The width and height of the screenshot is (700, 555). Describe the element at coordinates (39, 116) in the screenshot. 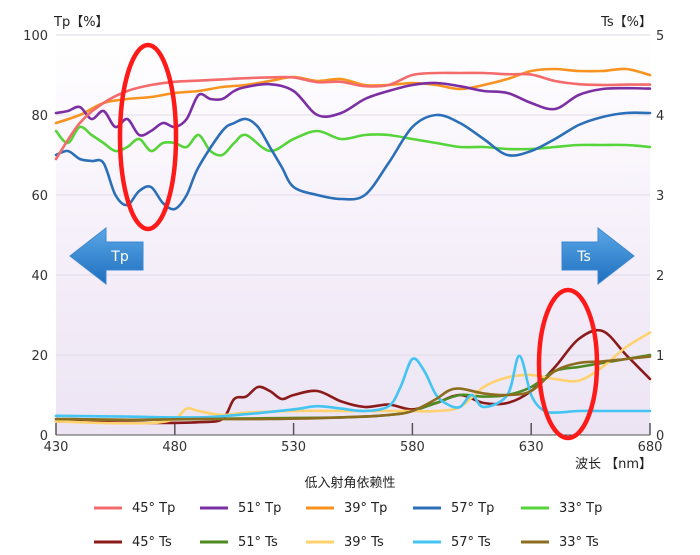

I see `y-left-tick-label: 80` at that location.